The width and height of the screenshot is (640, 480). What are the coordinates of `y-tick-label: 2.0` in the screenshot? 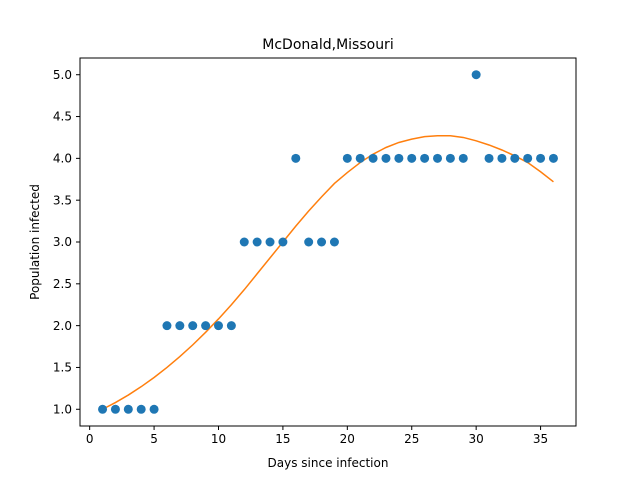 It's located at (62, 326).